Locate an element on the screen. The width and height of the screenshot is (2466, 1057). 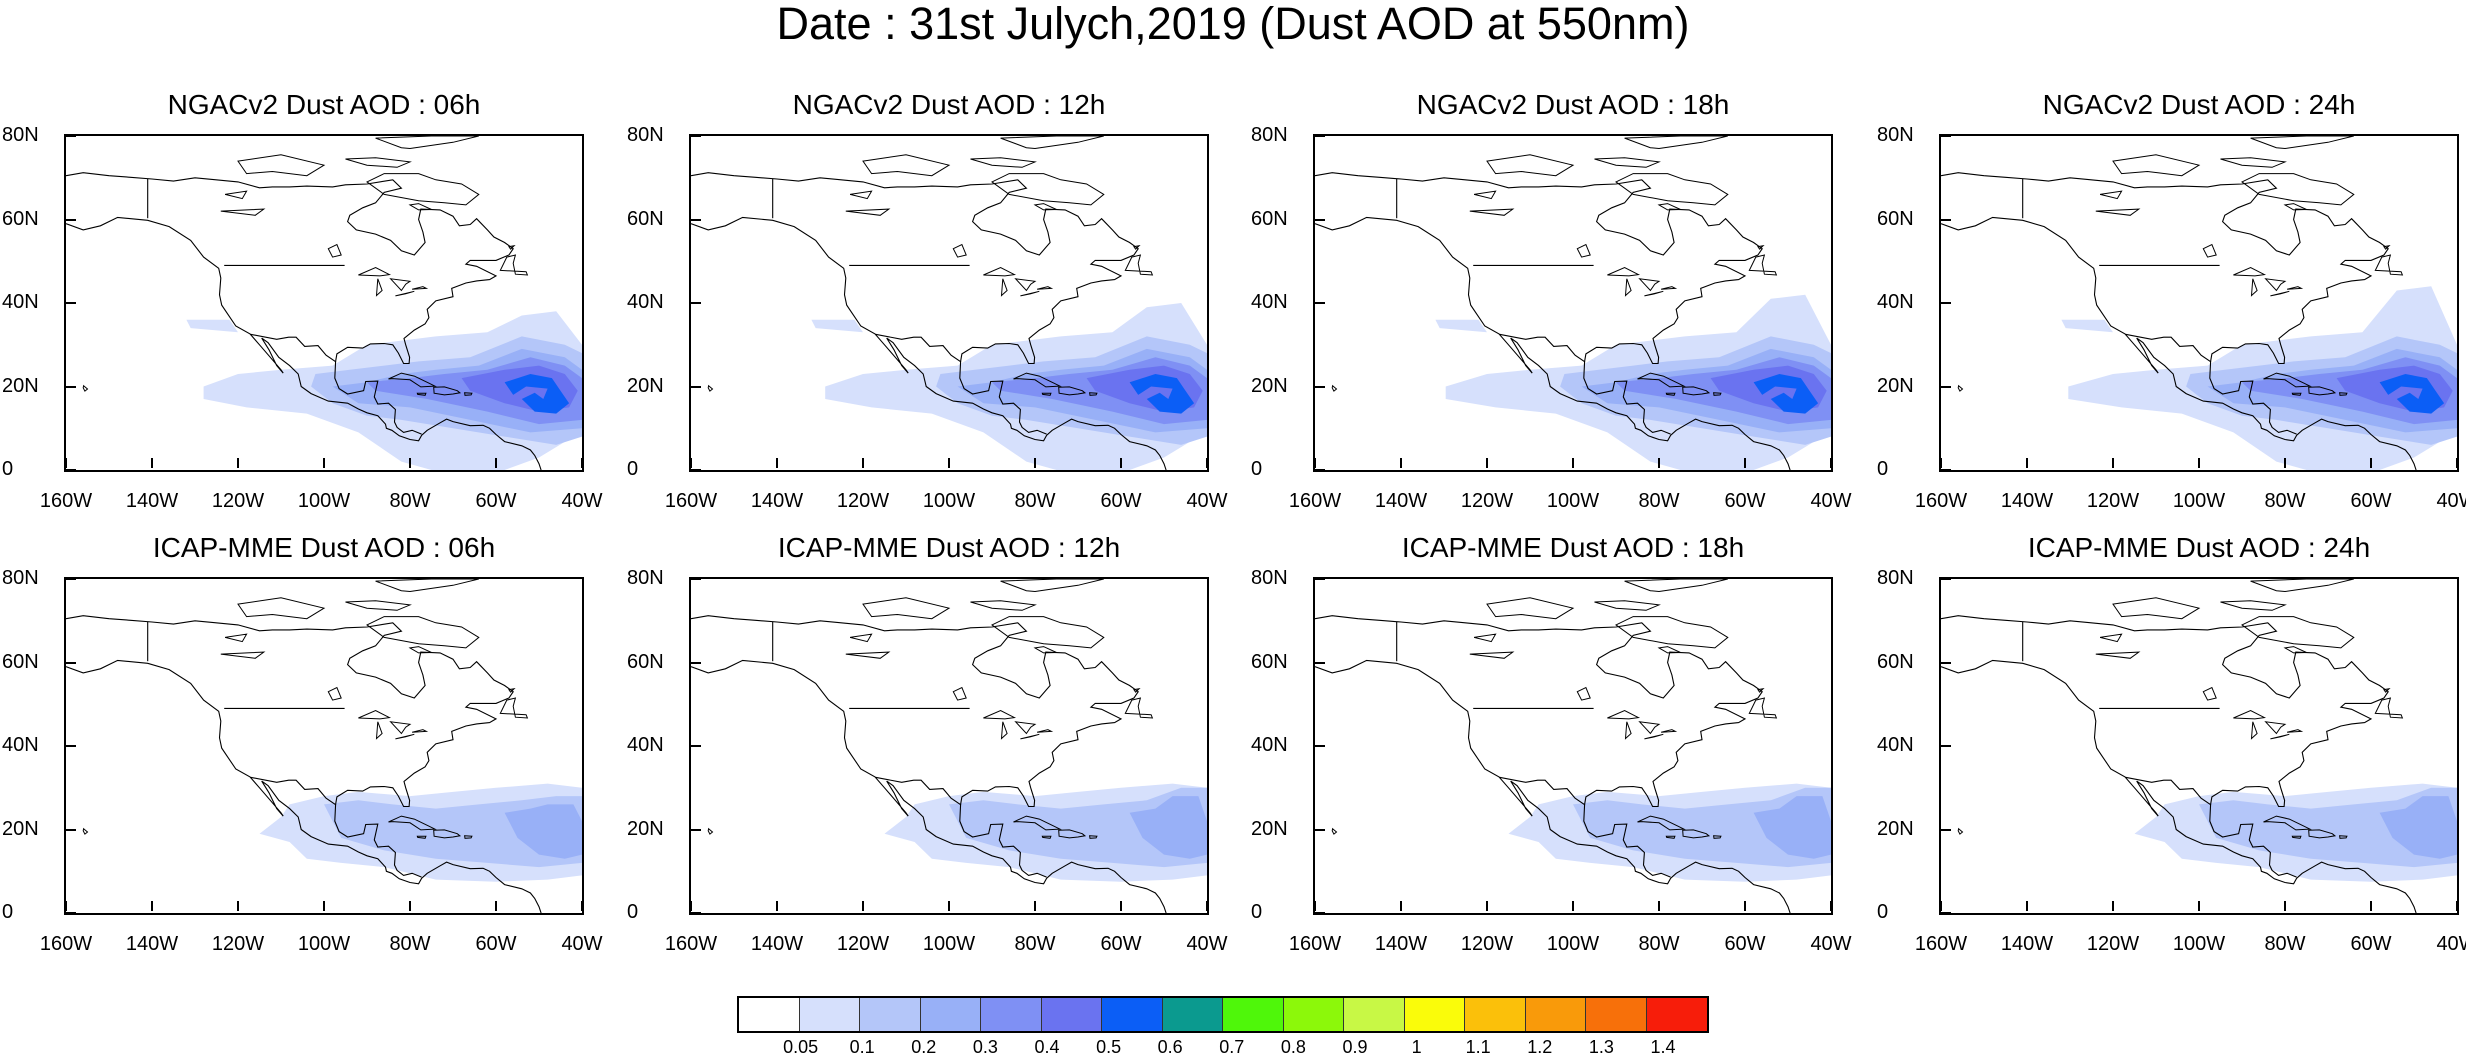
x-tick-label: 60W is located at coordinates (496, 501).